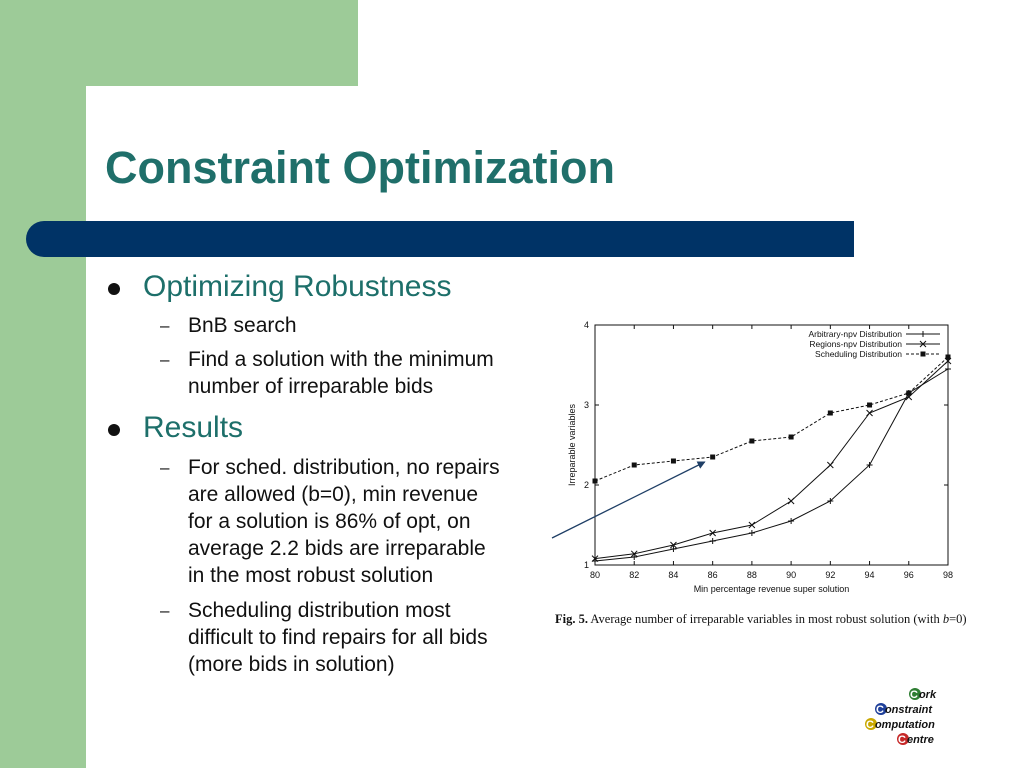 This screenshot has width=1024, height=768. I want to click on logo-circle-centre, so click(903, 739).